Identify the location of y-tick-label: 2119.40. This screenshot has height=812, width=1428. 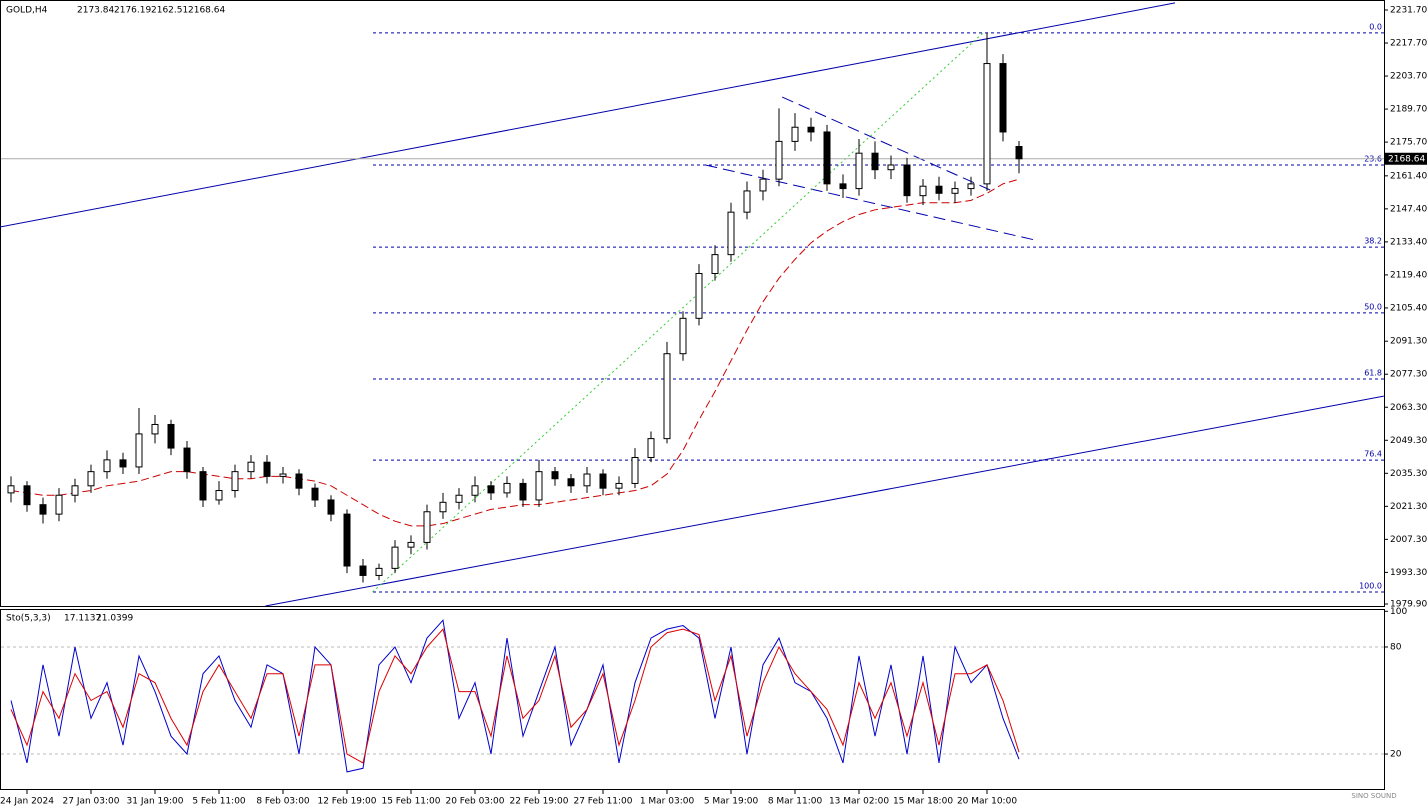
(1408, 275).